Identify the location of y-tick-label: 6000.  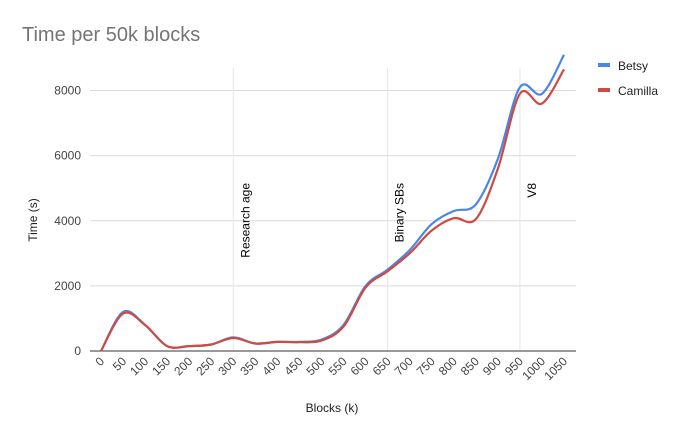
(67, 156).